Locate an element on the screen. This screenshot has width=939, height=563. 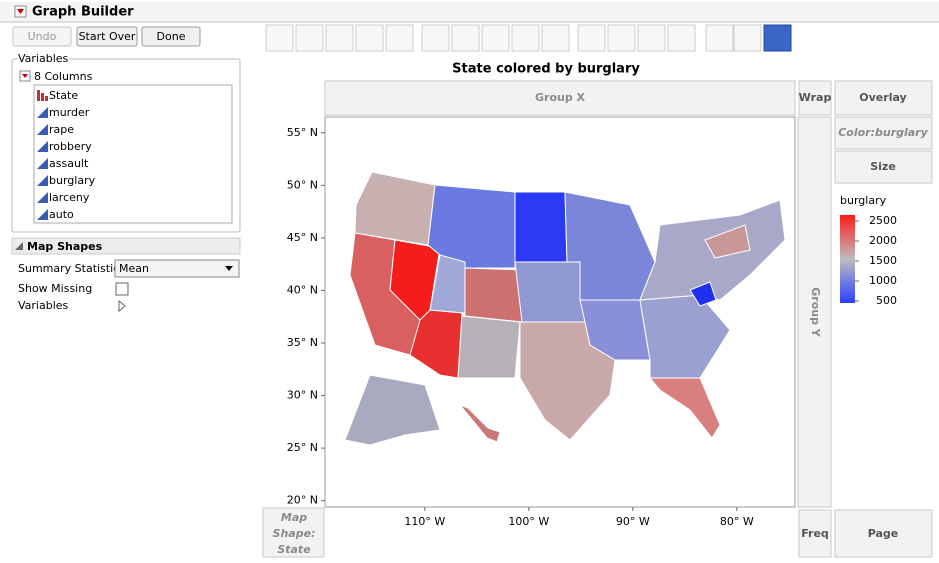
color-label: Color:burglary is located at coordinates (883, 132).